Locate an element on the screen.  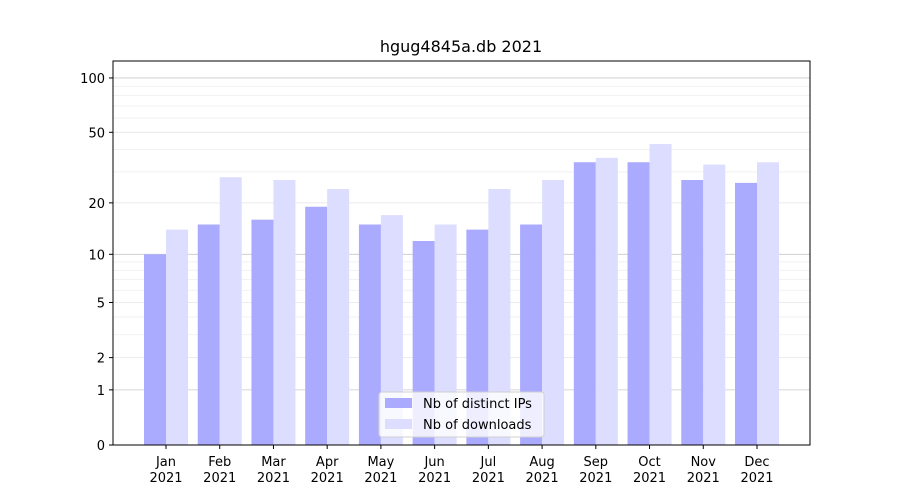
x-tick-label: Dec 2021 is located at coordinates (756, 470).